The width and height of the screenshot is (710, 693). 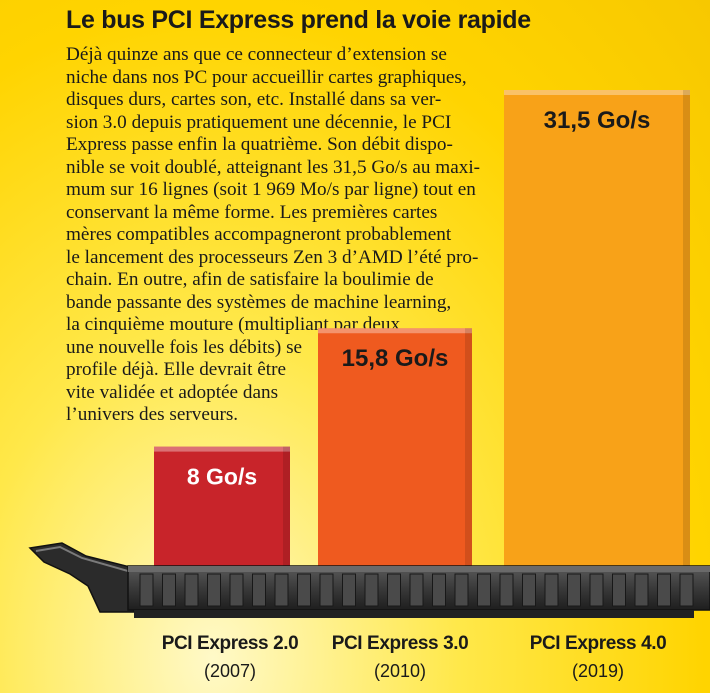 What do you see at coordinates (184, 347) in the screenshot?
I see `body-text-line: une nouvelle fois les débits) se` at bounding box center [184, 347].